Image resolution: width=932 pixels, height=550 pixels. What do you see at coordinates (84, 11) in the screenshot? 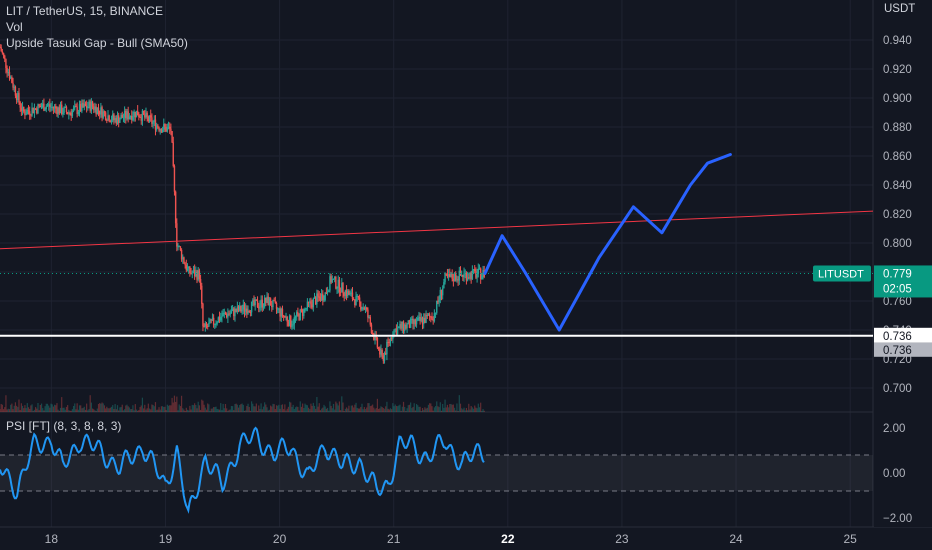
I see `symbol-legend: LIT / TetherUS, 15, BINANCE` at bounding box center [84, 11].